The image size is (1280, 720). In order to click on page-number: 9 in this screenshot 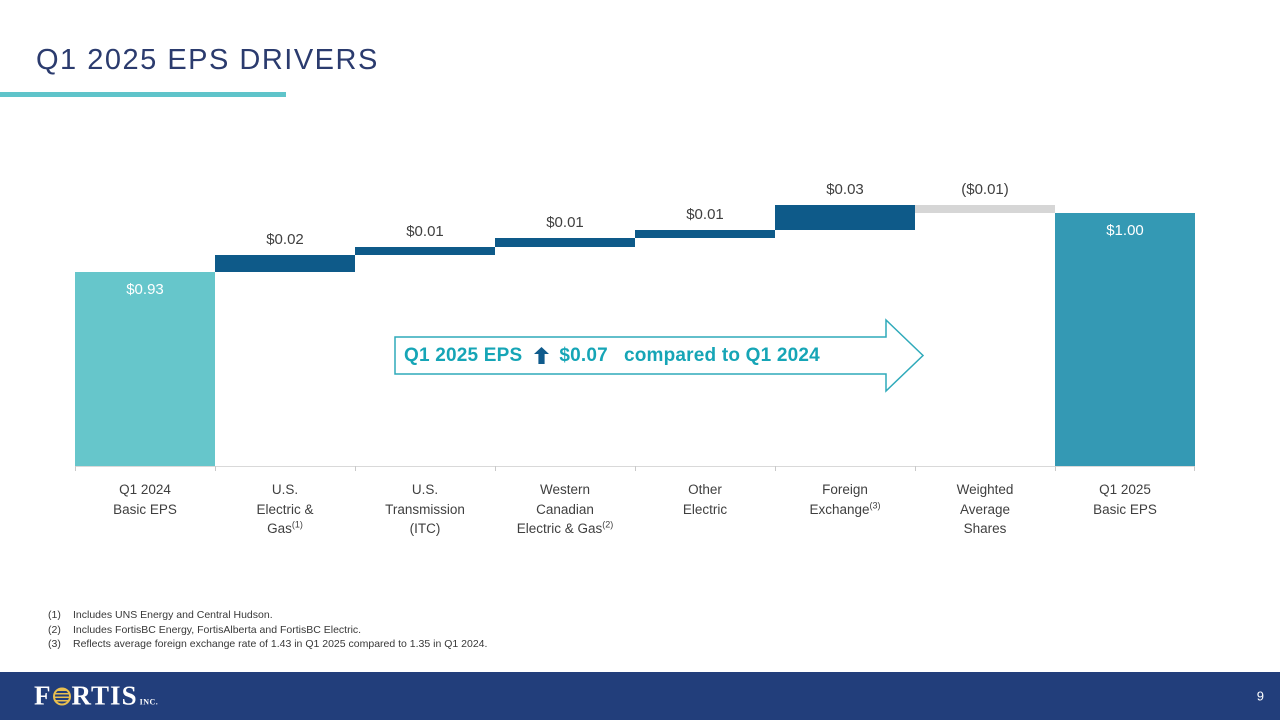, I will do `click(1260, 696)`.